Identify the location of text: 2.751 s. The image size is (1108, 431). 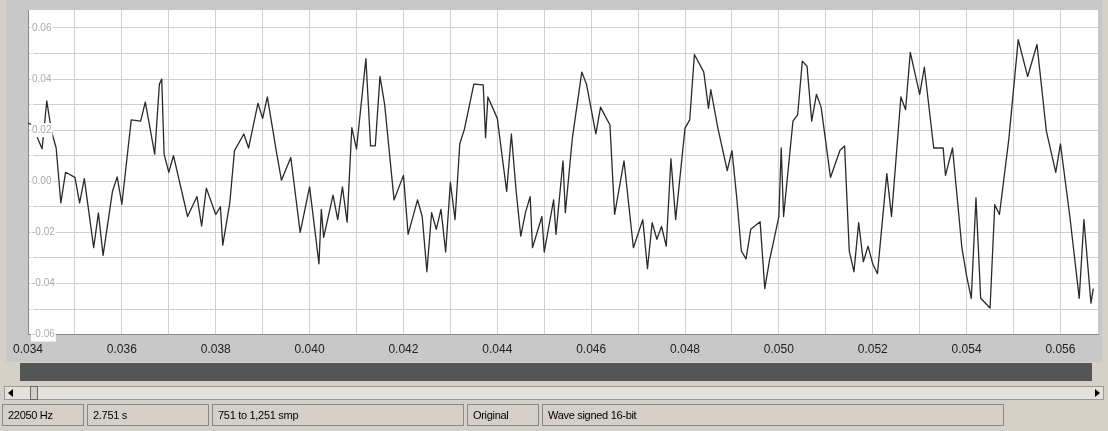
(148, 415).